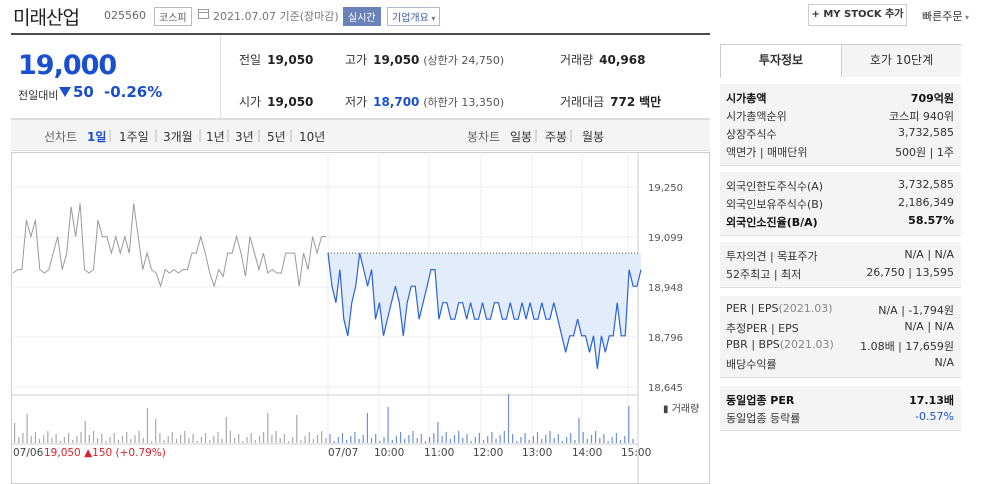  Describe the element at coordinates (46, 18) in the screenshot. I see `stock-name: 미래산업` at that location.